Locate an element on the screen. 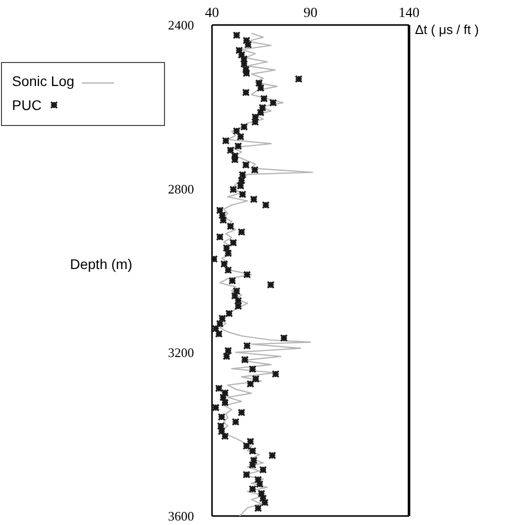 The height and width of the screenshot is (525, 508). legend-label: Sonic Log is located at coordinates (43, 81).